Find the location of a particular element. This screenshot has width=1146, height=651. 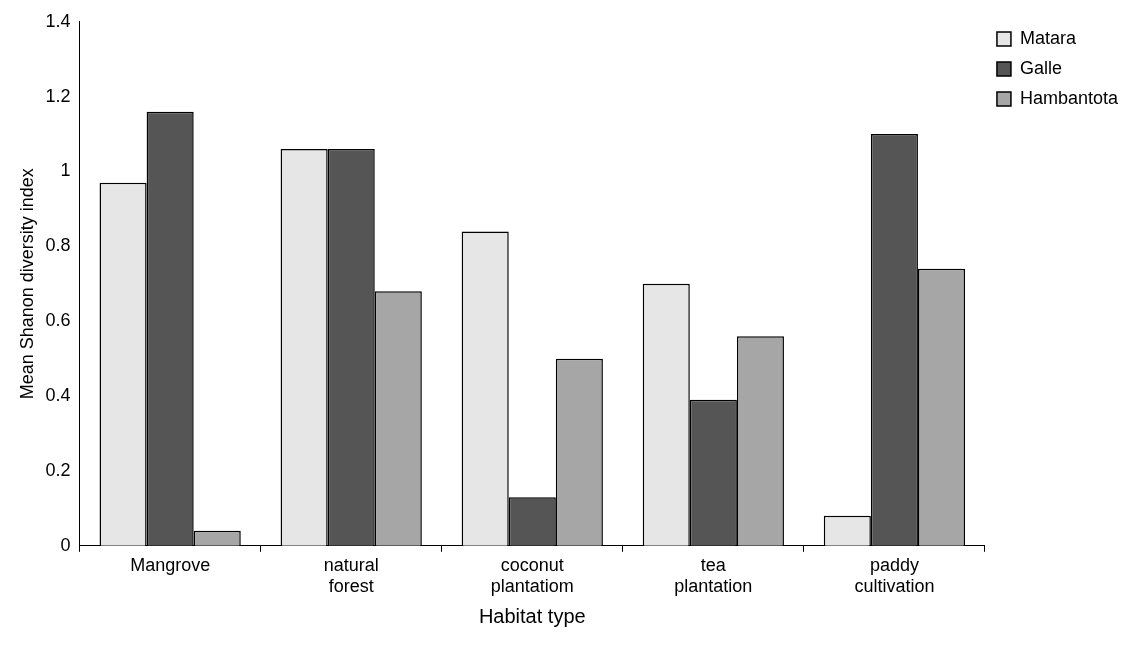

y-tick-label: 1.4 is located at coordinates (58, 20).